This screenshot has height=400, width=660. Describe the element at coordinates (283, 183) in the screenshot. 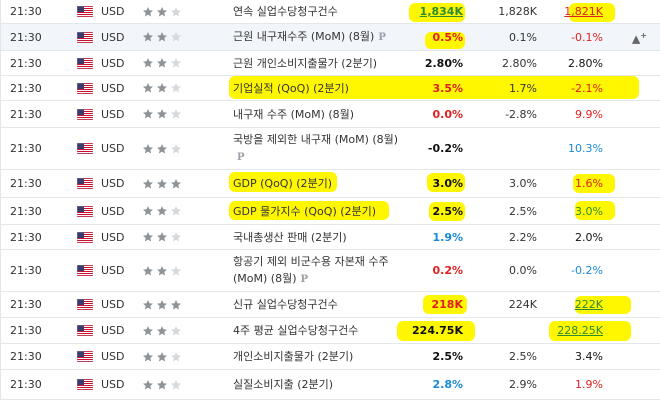

I see `event-label: GDP (QoQ) (2분기)` at that location.